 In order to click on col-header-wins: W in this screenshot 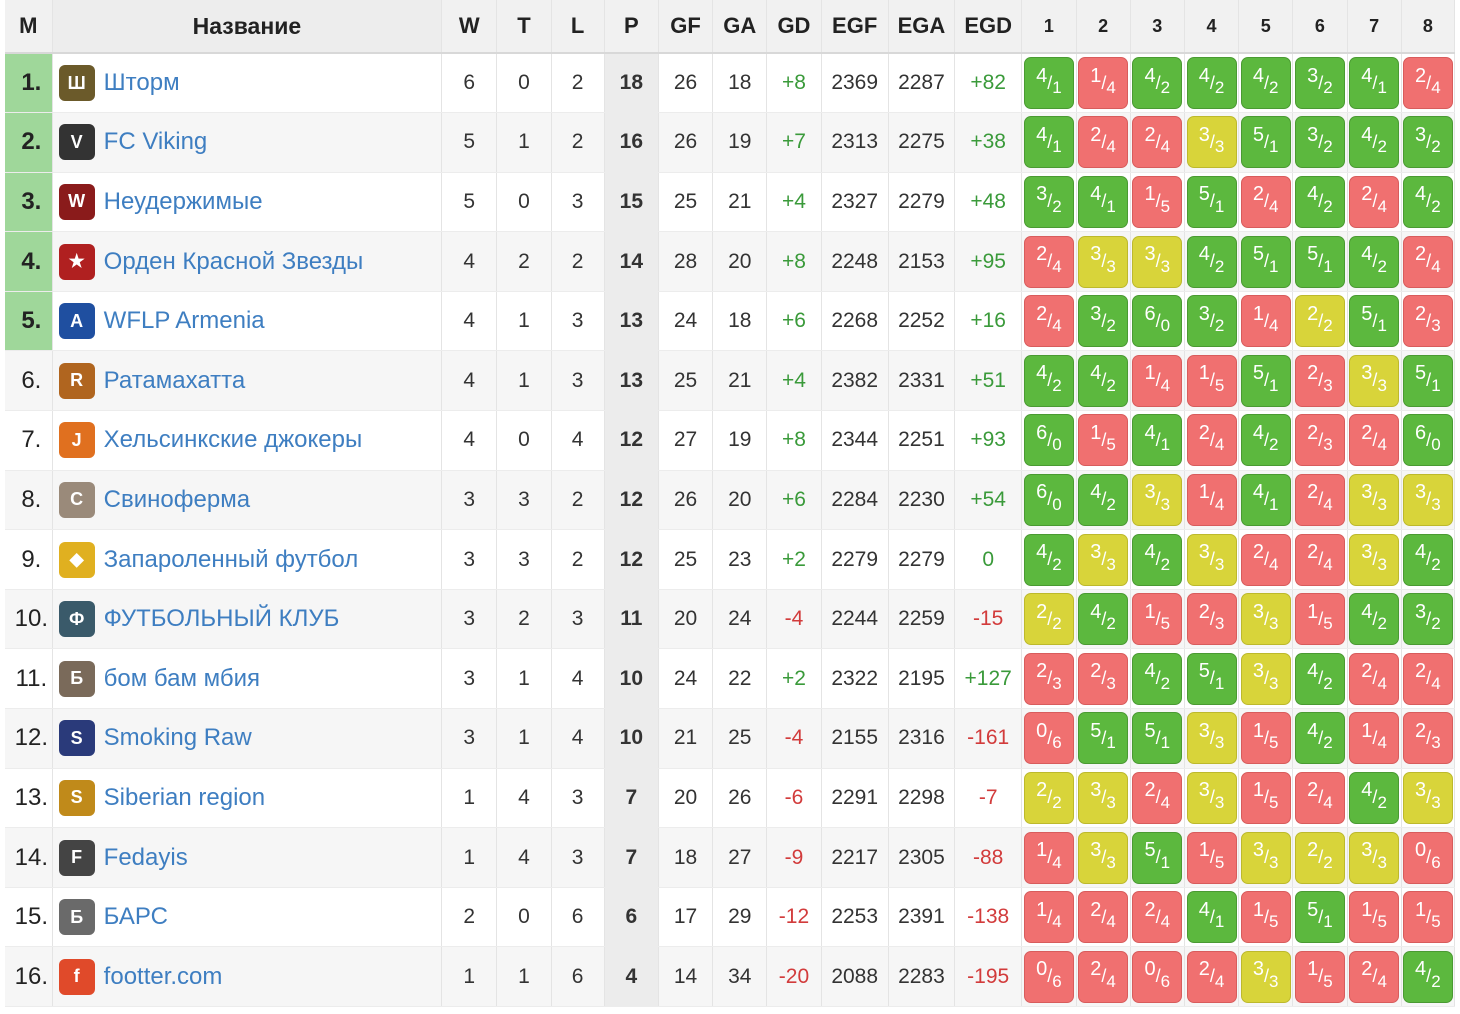, I will do `click(469, 27)`.